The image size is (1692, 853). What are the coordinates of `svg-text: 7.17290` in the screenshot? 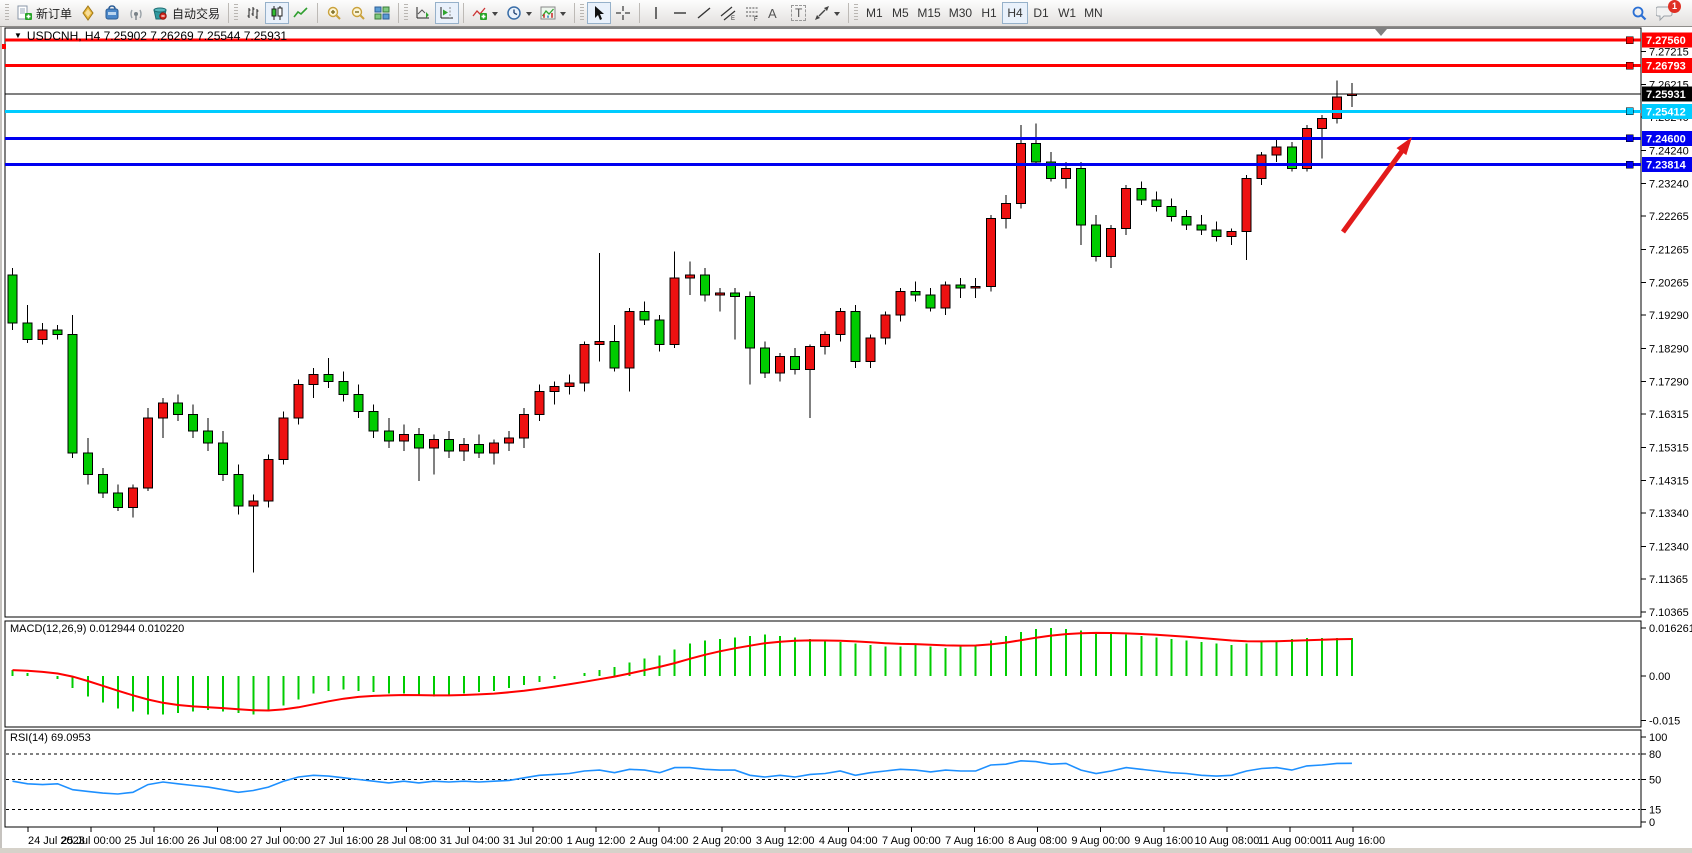 It's located at (1669, 383).